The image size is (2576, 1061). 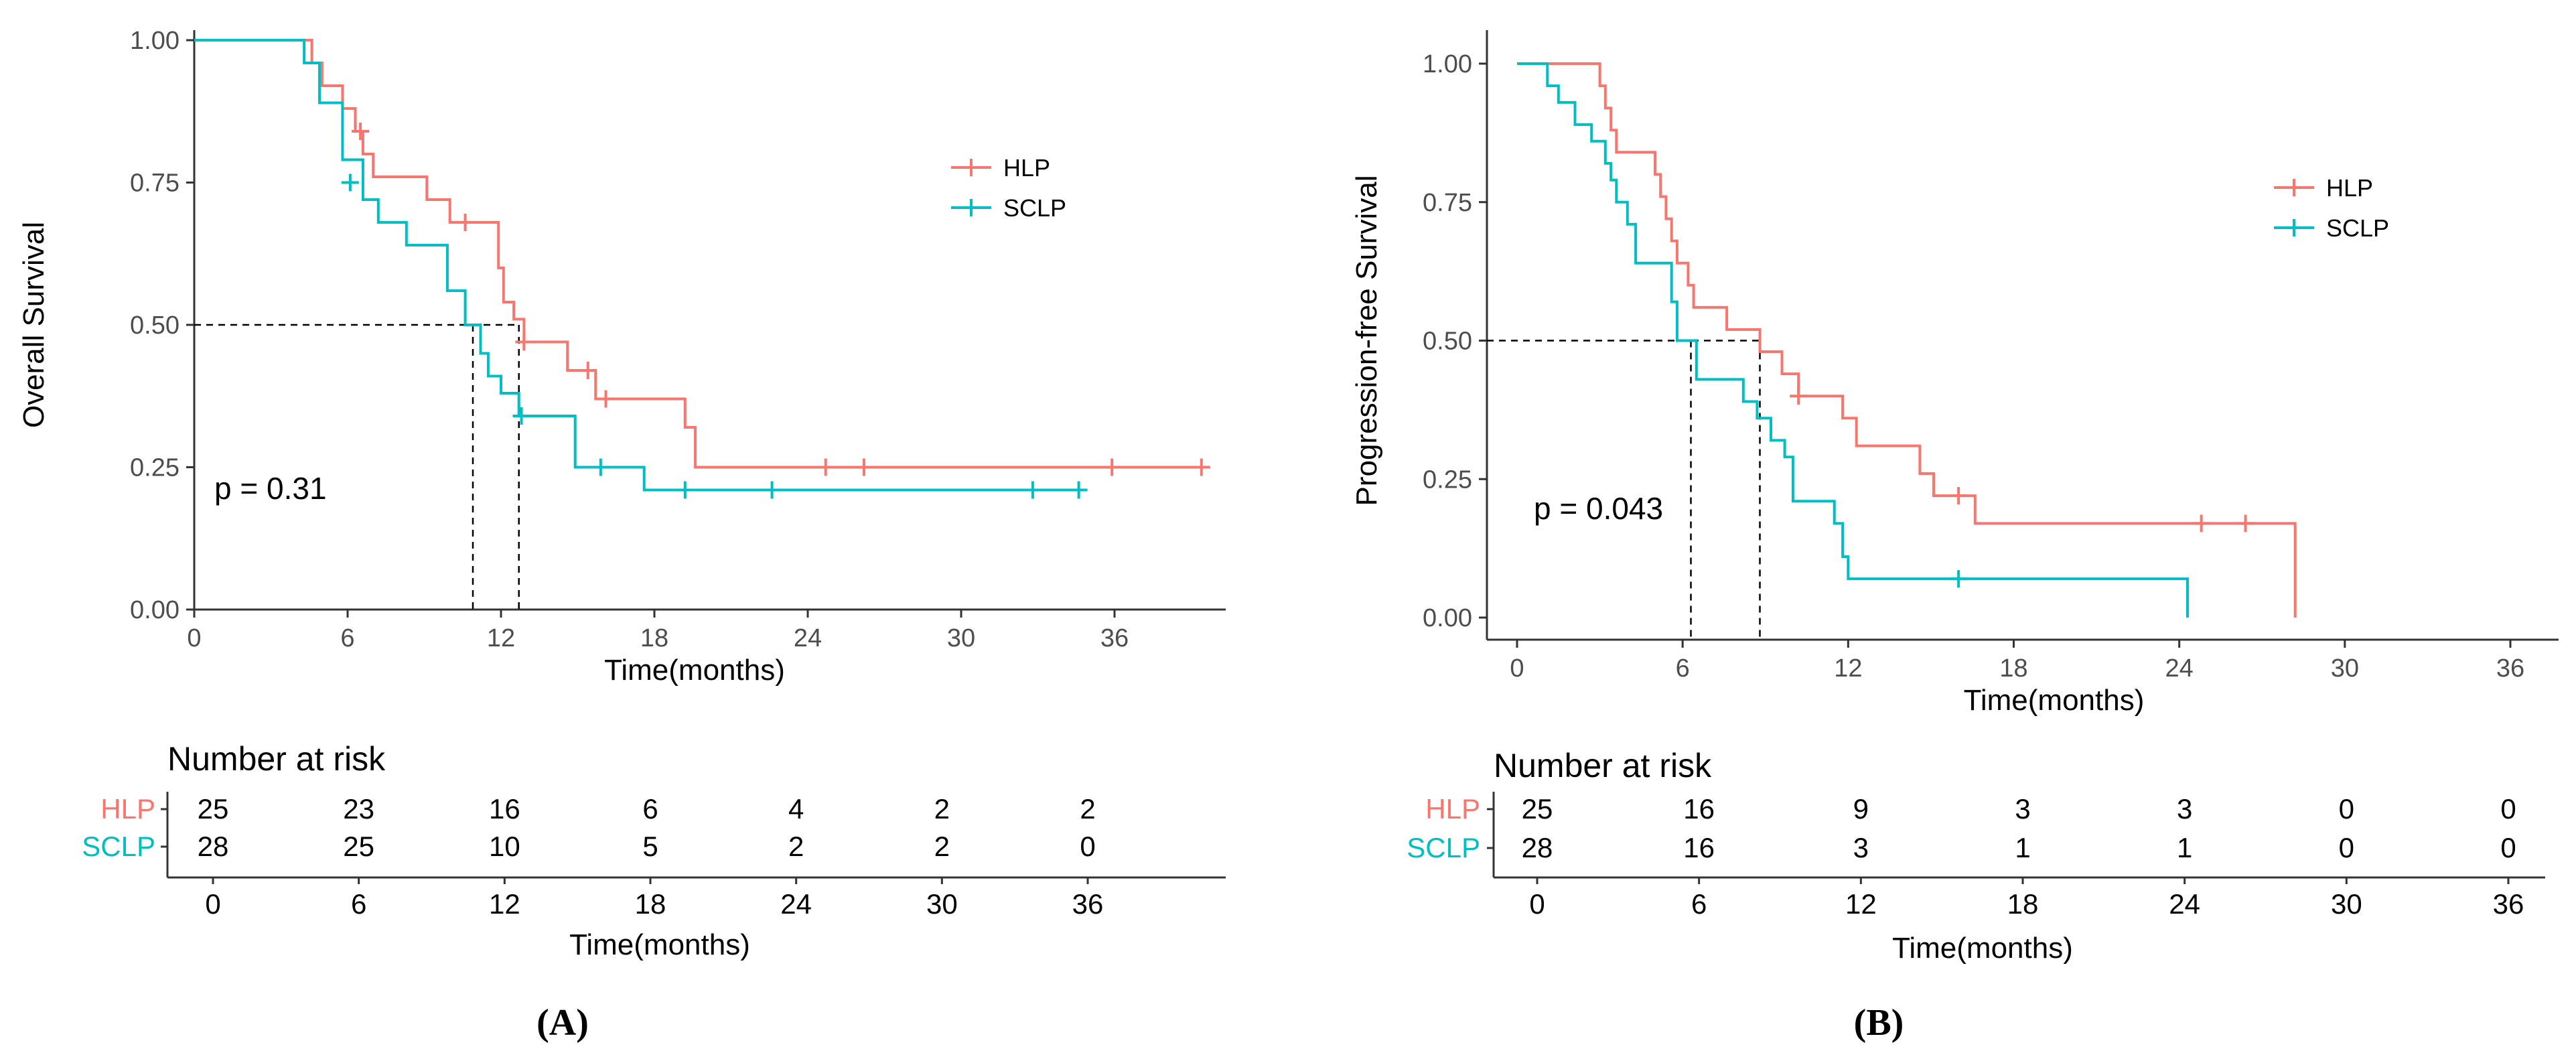 What do you see at coordinates (1861, 809) in the screenshot?
I see `risk-count: 9` at bounding box center [1861, 809].